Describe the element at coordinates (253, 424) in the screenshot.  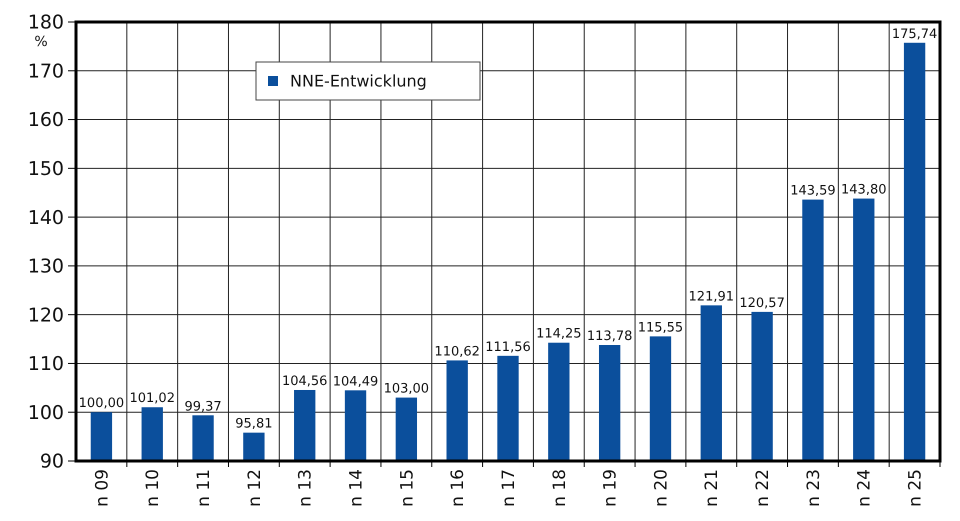
I see `data-label: 95,81` at that location.